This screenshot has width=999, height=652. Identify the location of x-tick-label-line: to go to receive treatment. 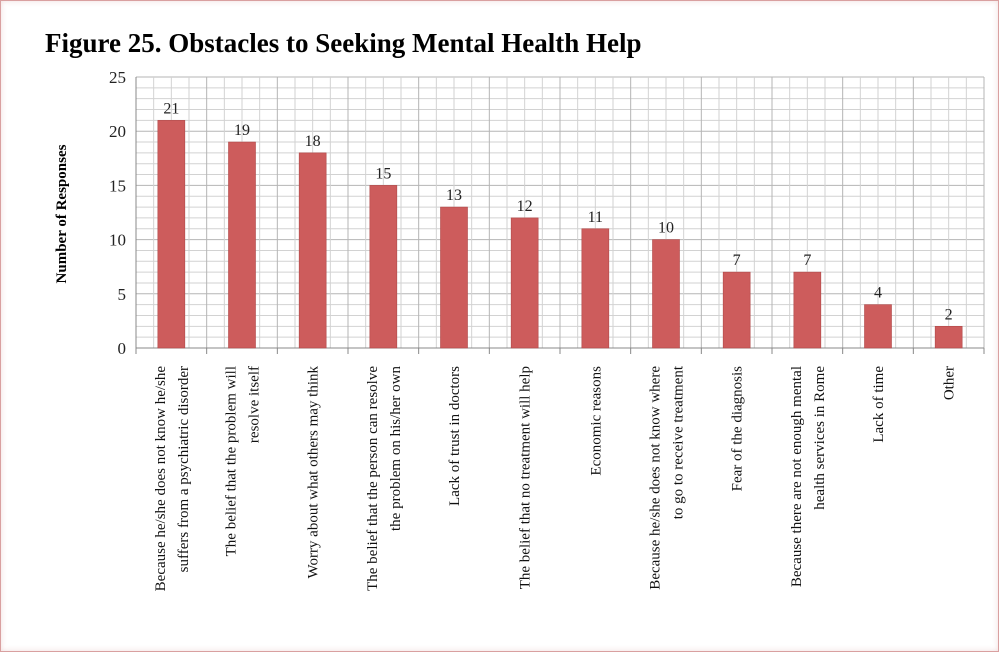
(679, 442).